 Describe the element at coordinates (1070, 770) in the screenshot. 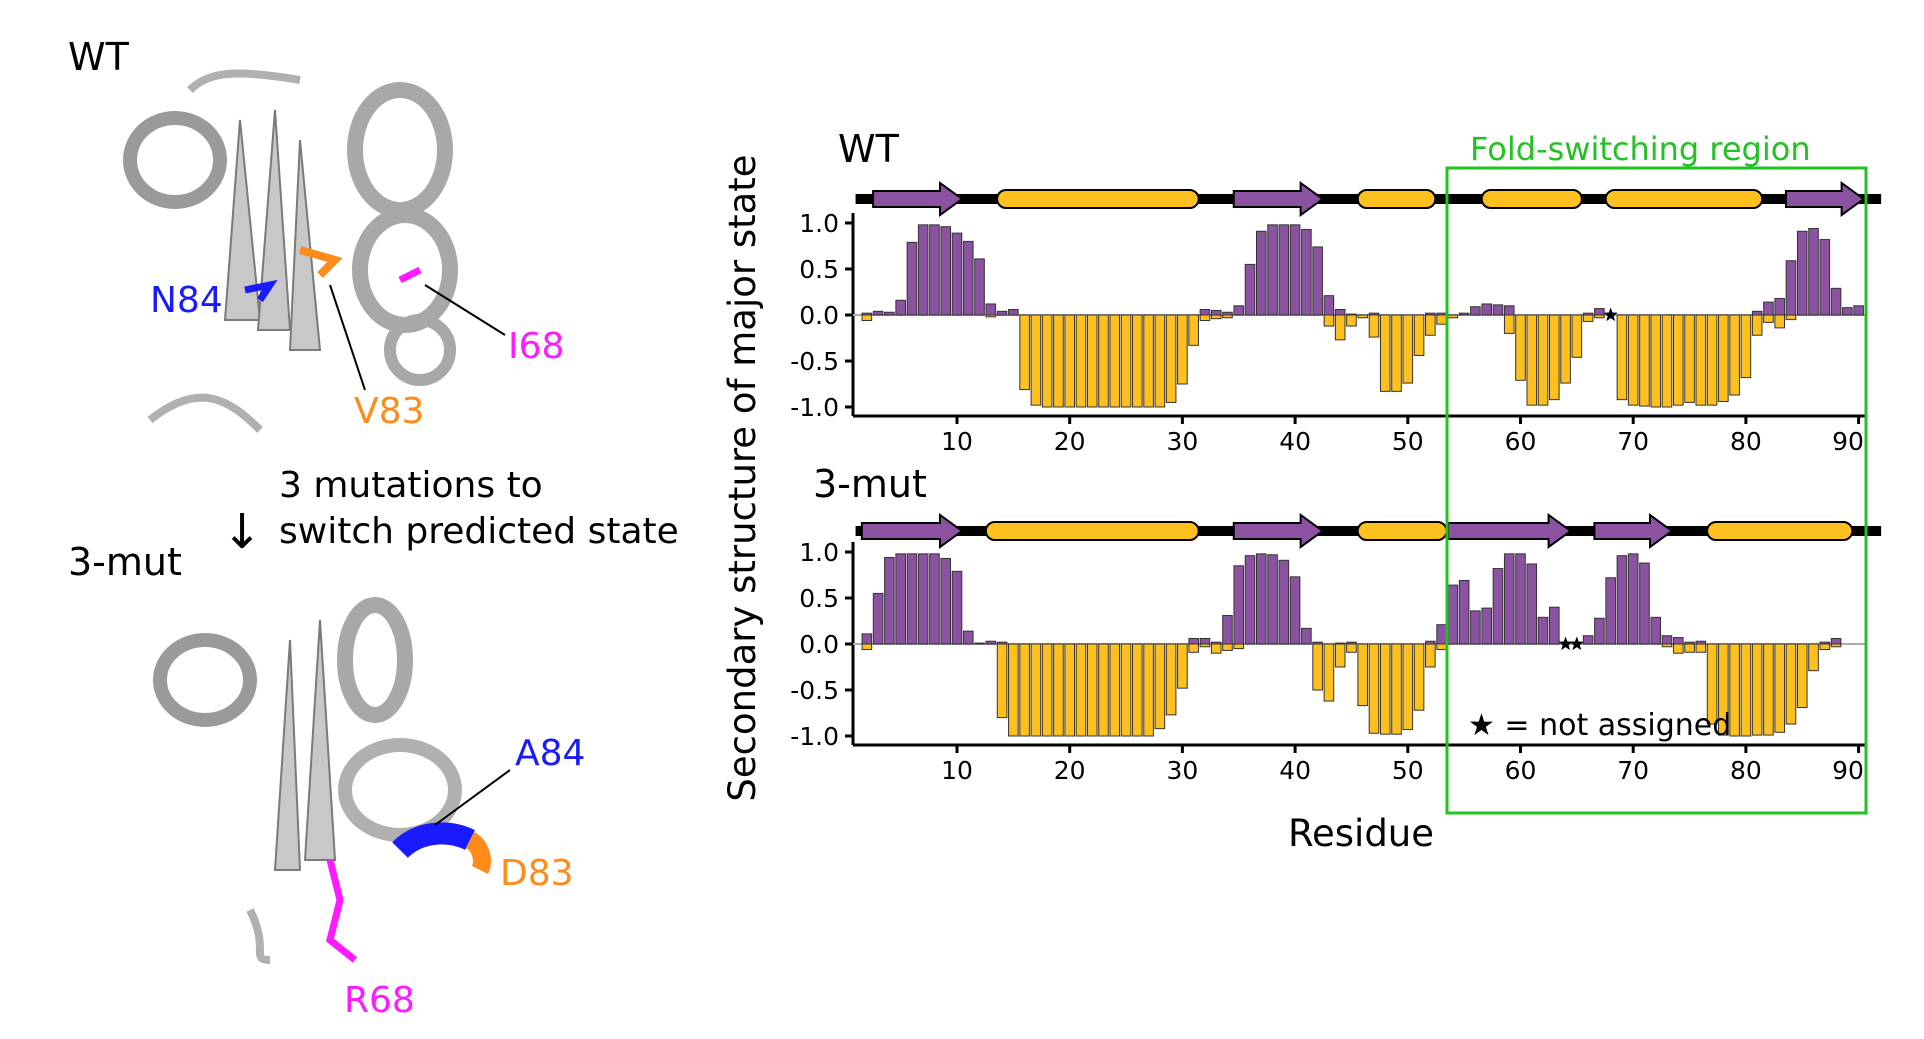

I see `x-tick-label: 20` at that location.